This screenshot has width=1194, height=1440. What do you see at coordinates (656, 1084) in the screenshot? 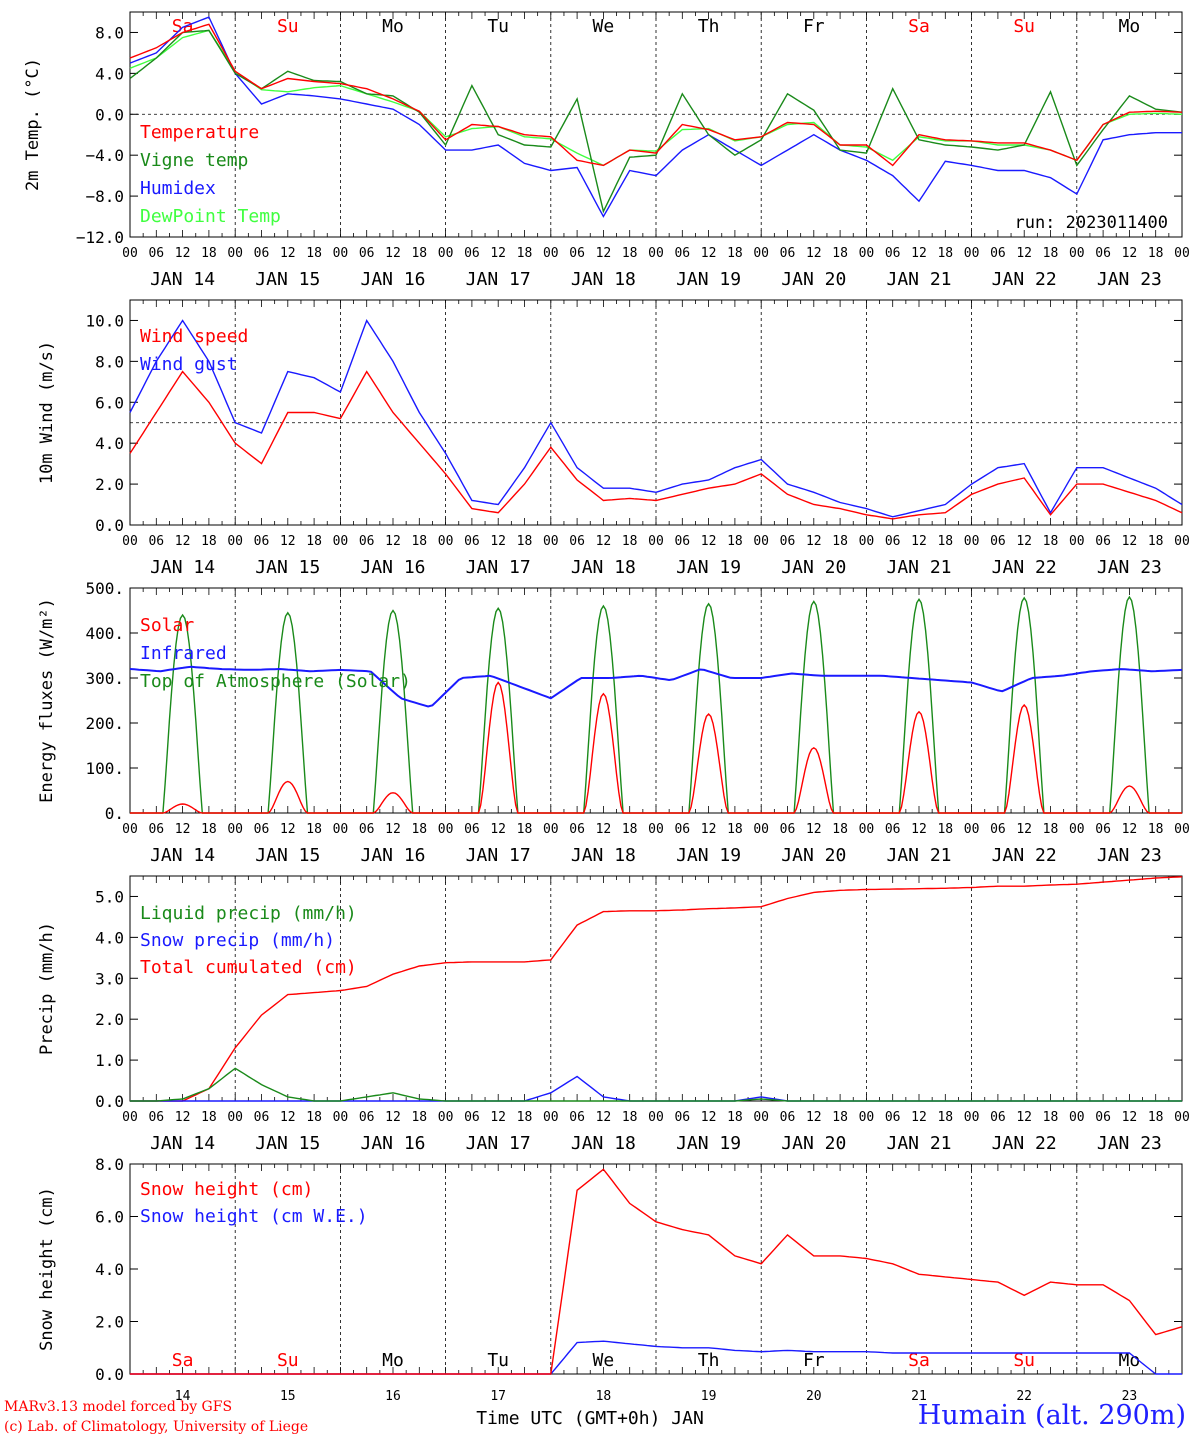
I see `series-line-liquid-precip-mm-h-` at bounding box center [656, 1084].